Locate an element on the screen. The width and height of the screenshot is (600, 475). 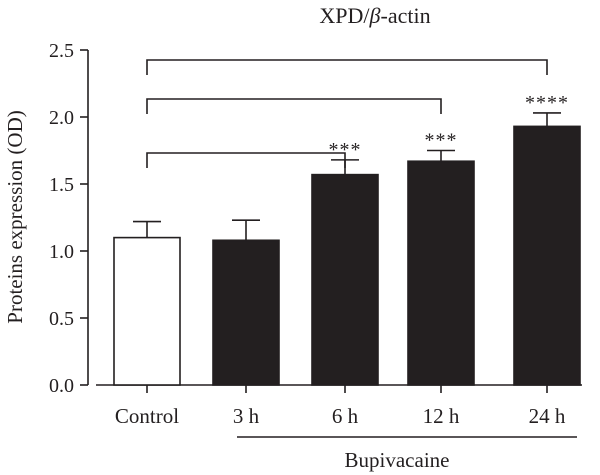
y-tick-label: 2.0 is located at coordinates (61, 118).